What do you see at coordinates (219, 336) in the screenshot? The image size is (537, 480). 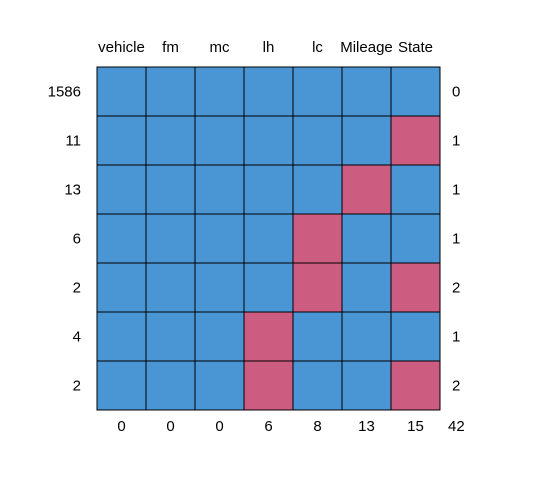 I see `pattern-cell-r5-mc` at bounding box center [219, 336].